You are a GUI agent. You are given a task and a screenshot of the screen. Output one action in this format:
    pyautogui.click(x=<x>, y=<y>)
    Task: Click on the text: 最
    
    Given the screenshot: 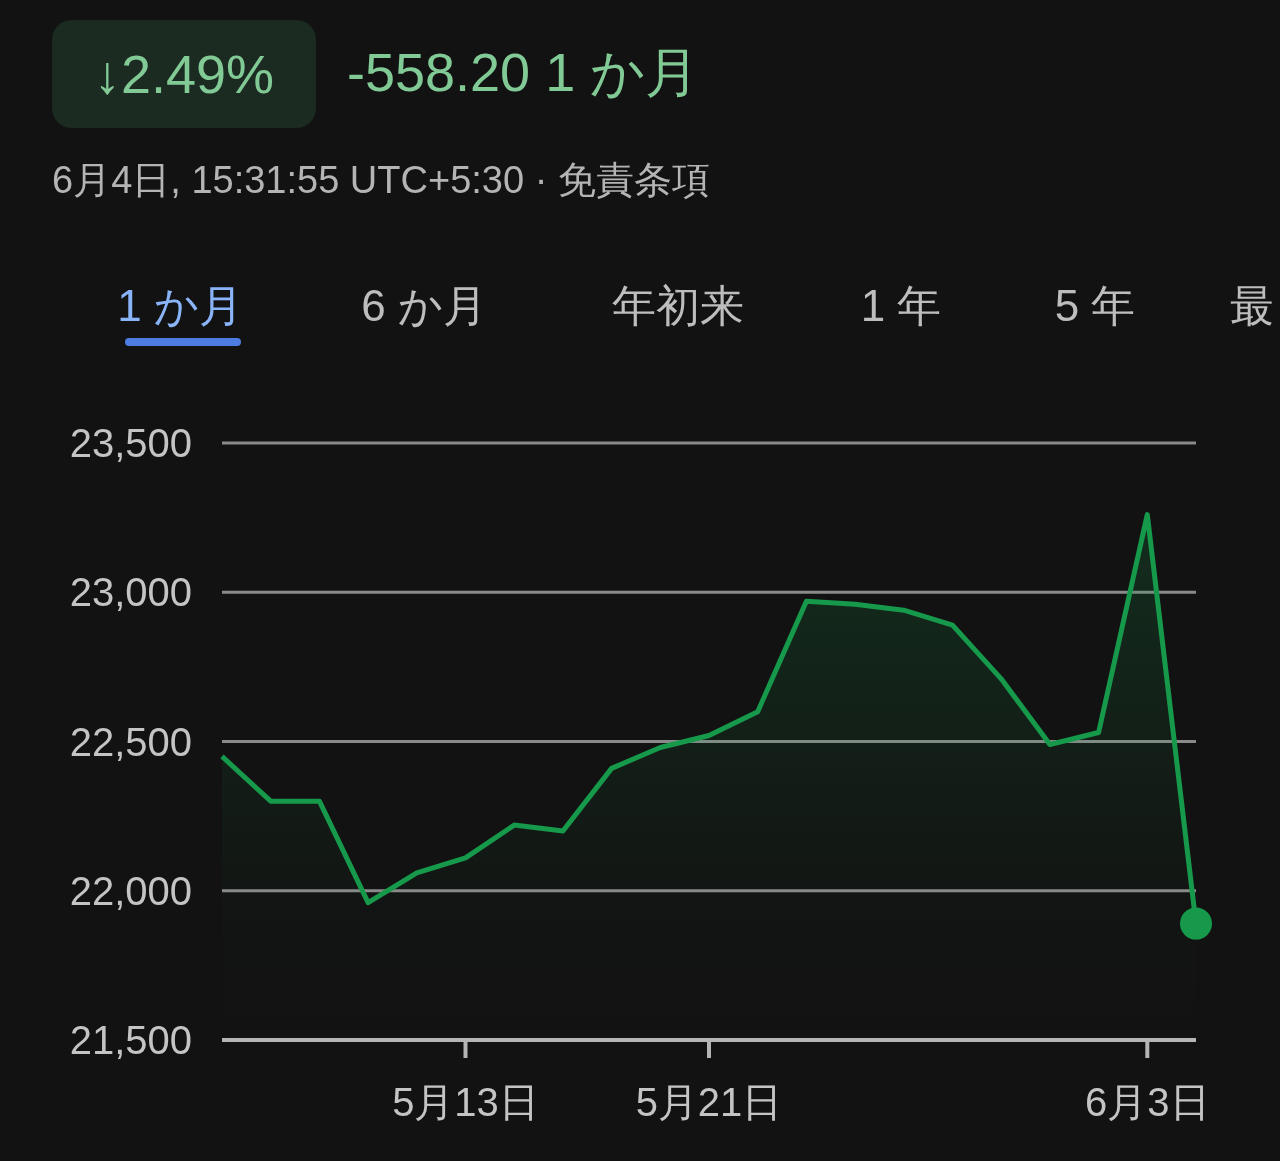 What is the action you would take?
    pyautogui.click(x=1252, y=305)
    